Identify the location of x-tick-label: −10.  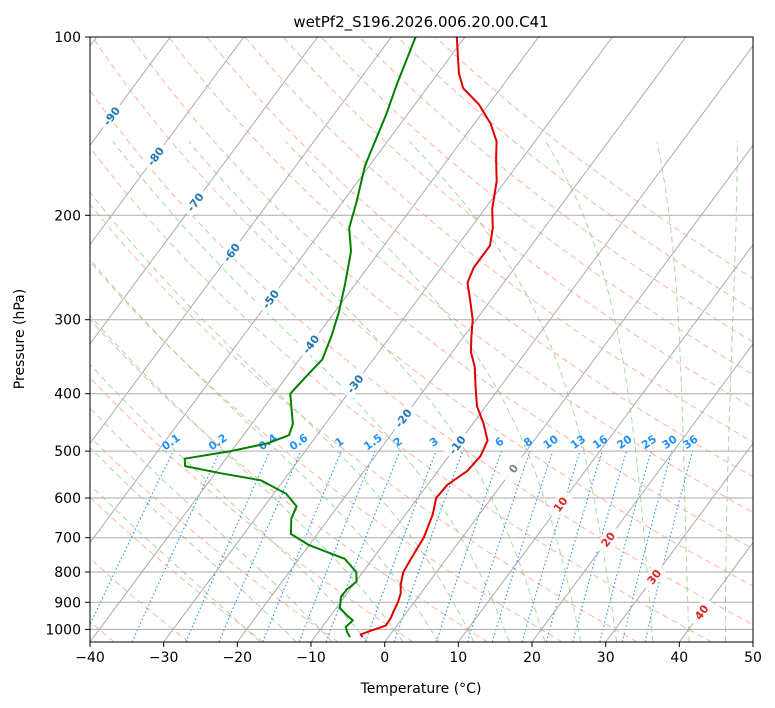
(311, 658).